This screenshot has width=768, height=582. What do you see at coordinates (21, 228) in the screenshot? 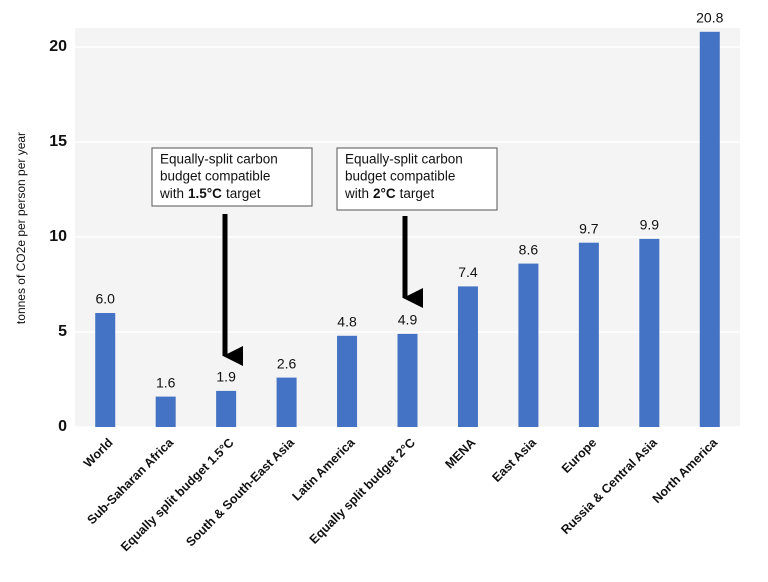
I see `y-axis-label: tonnes of CO2e per person per year` at bounding box center [21, 228].